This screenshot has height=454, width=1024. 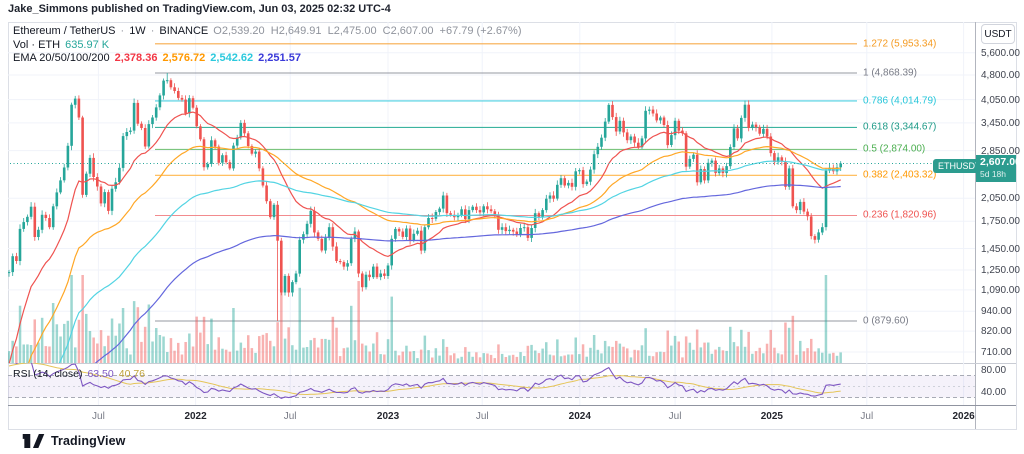 I want to click on fib-label-0.618: 0.618 (3,344.67), so click(x=900, y=127).